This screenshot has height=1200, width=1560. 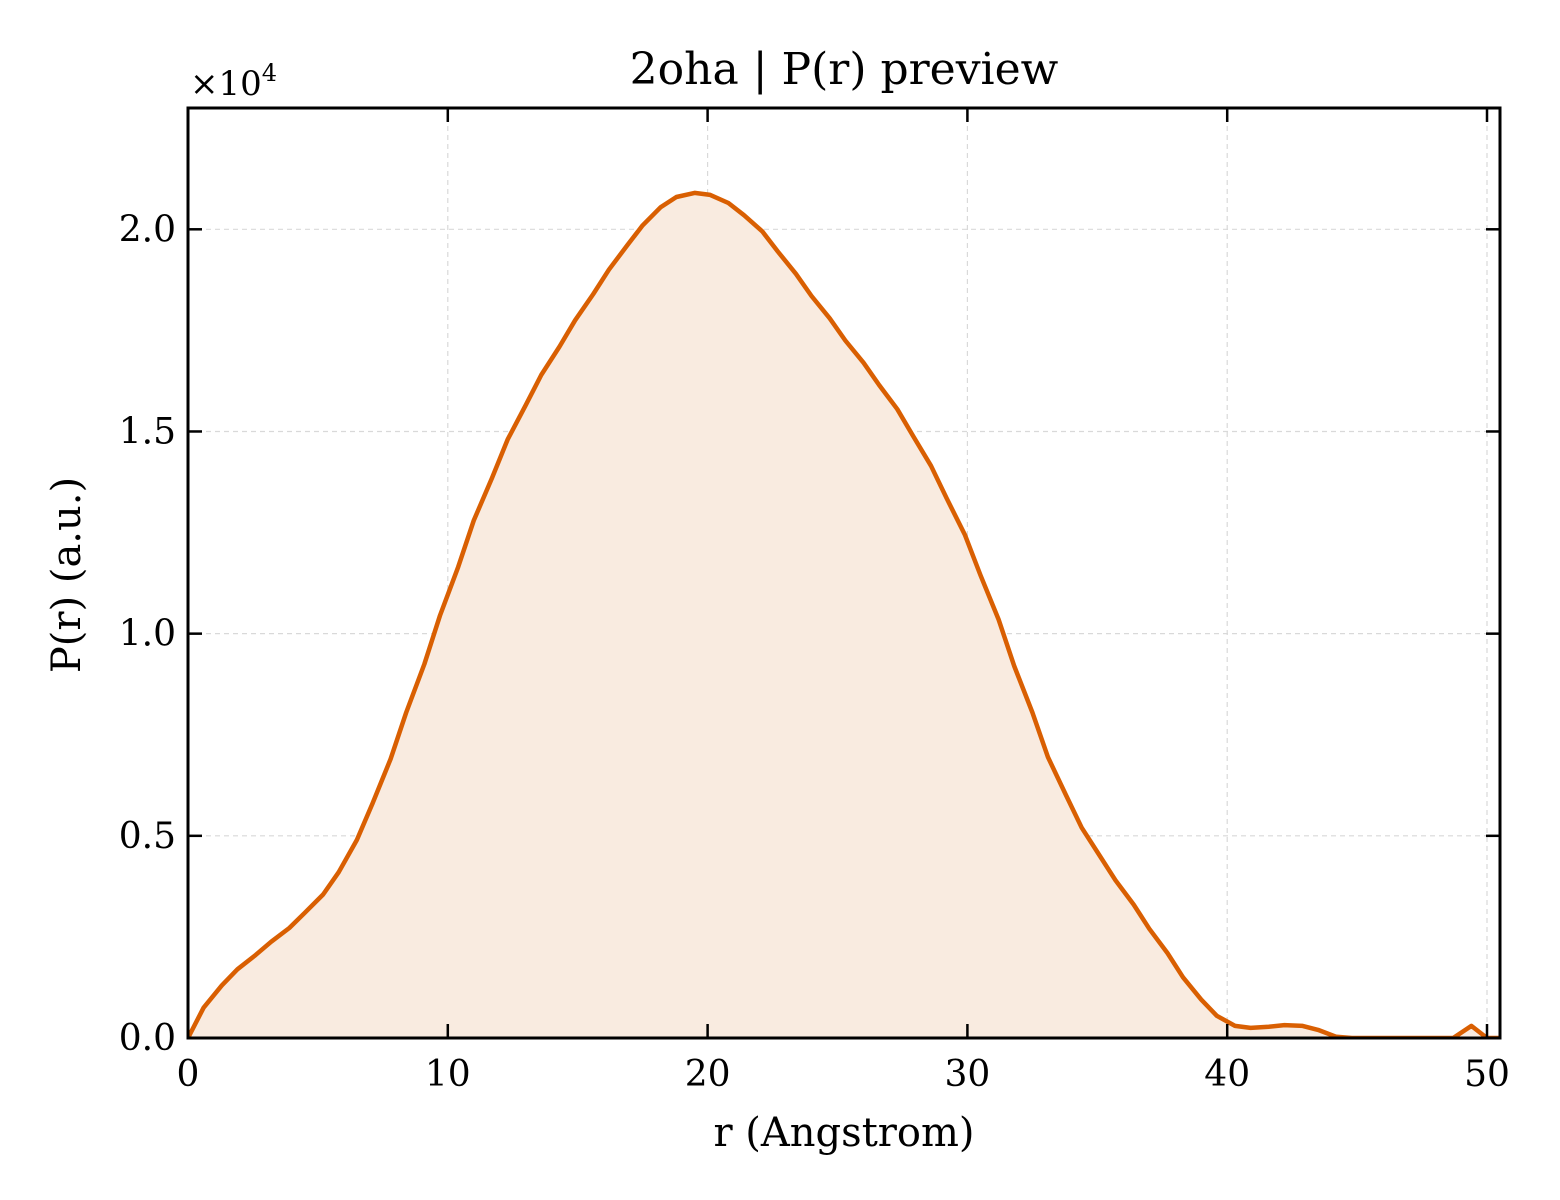 What do you see at coordinates (147, 836) in the screenshot?
I see `y-tick-label: 0.5` at bounding box center [147, 836].